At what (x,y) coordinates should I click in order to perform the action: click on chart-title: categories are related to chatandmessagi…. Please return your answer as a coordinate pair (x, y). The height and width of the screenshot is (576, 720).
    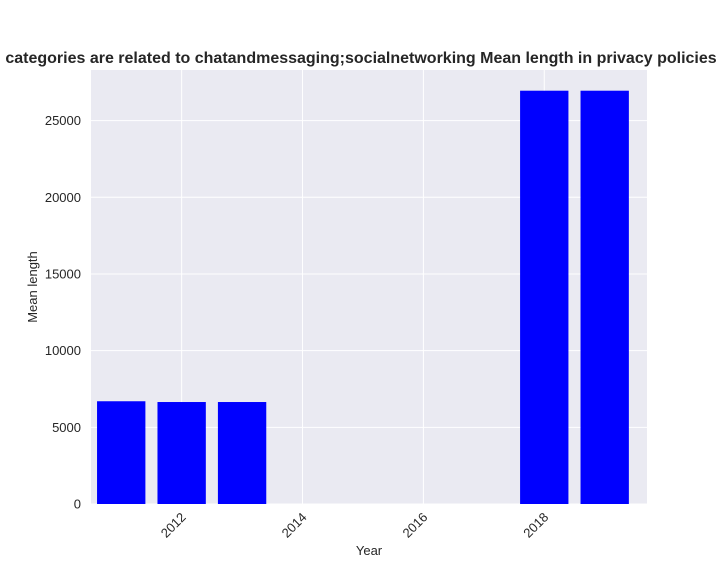
    Looking at the image, I should click on (360, 58).